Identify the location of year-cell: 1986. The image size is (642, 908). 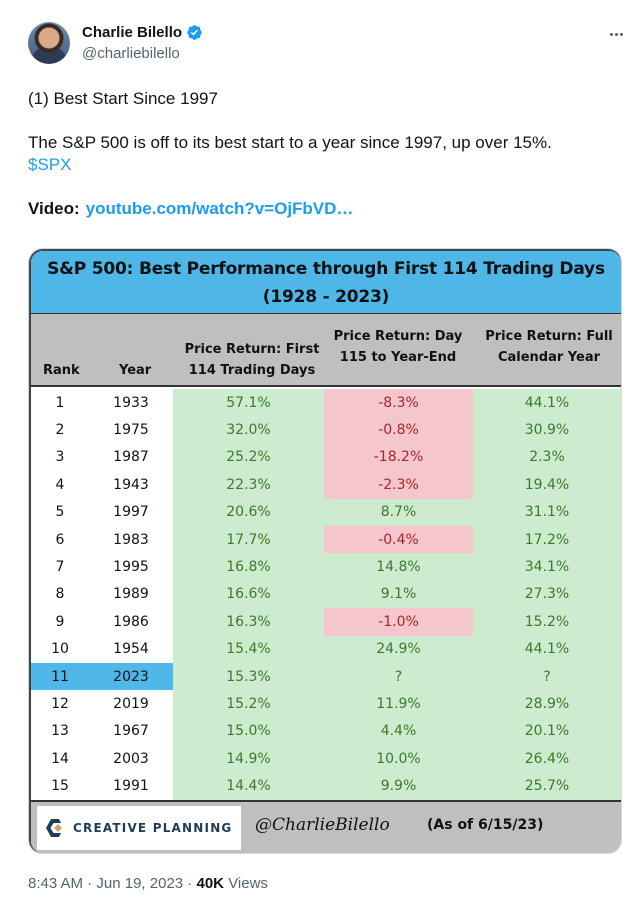
(131, 621).